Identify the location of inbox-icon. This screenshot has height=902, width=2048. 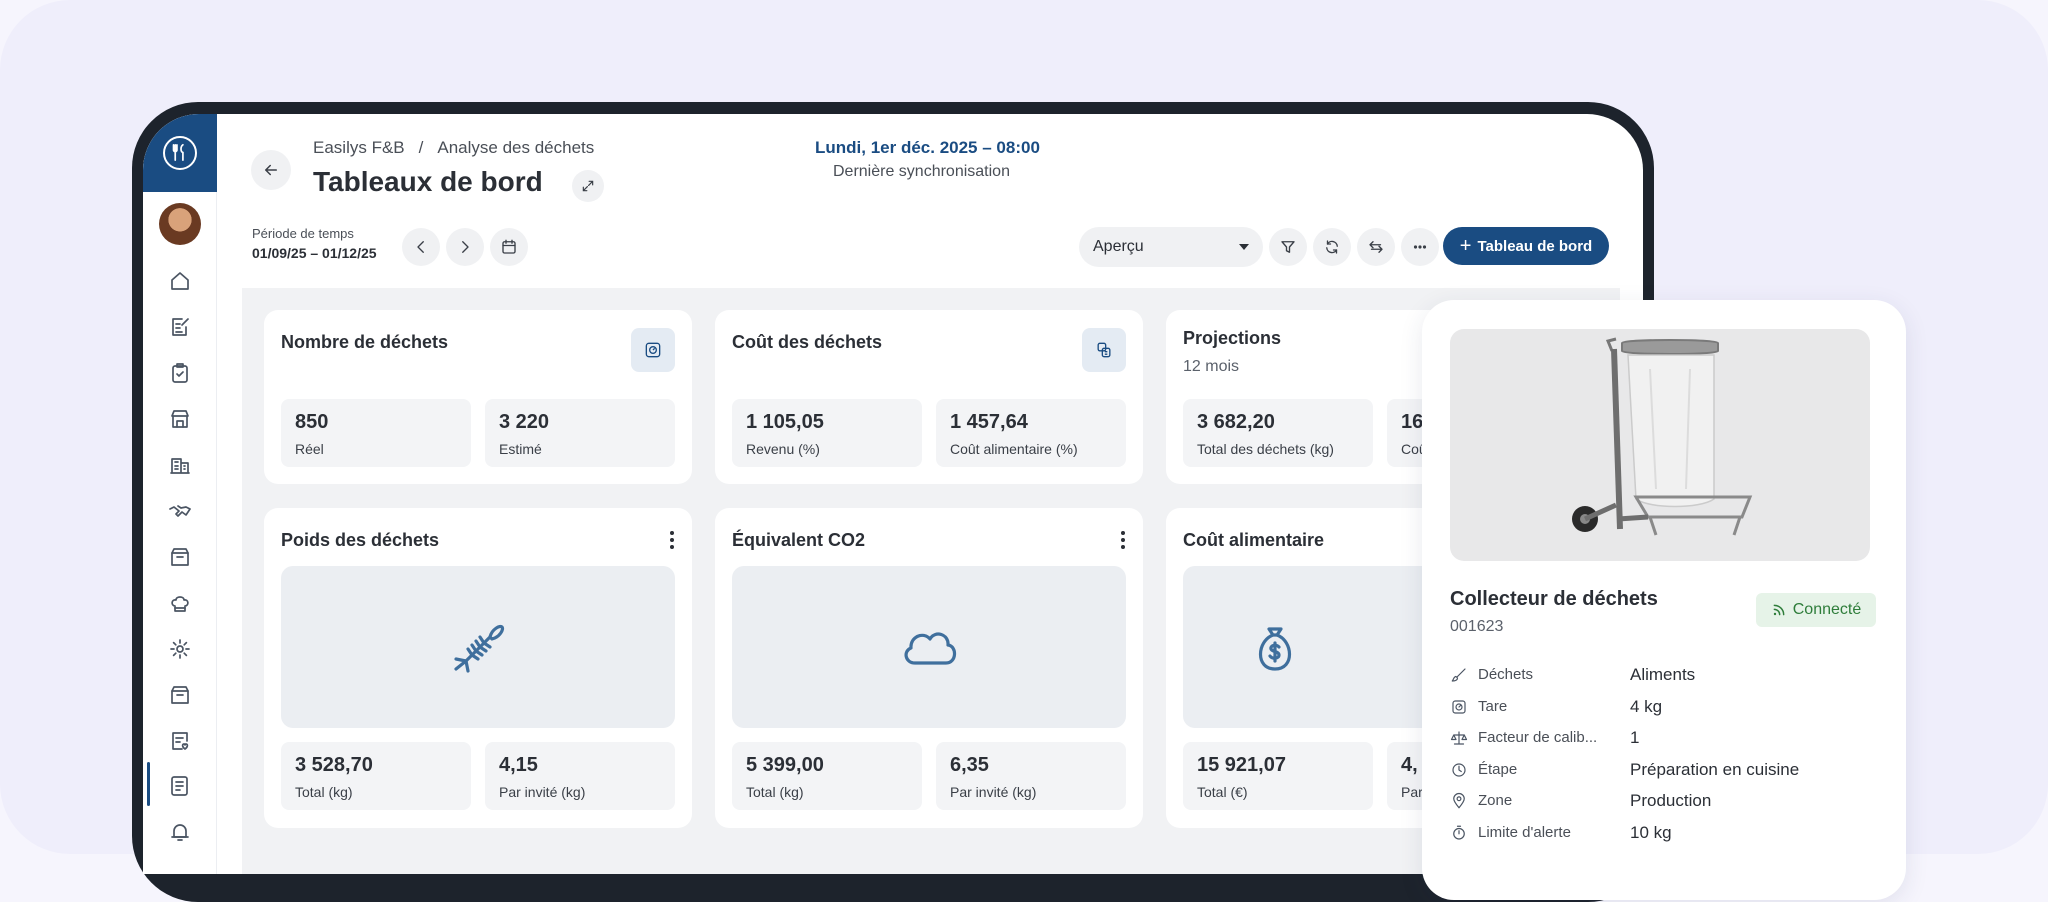
(180, 557).